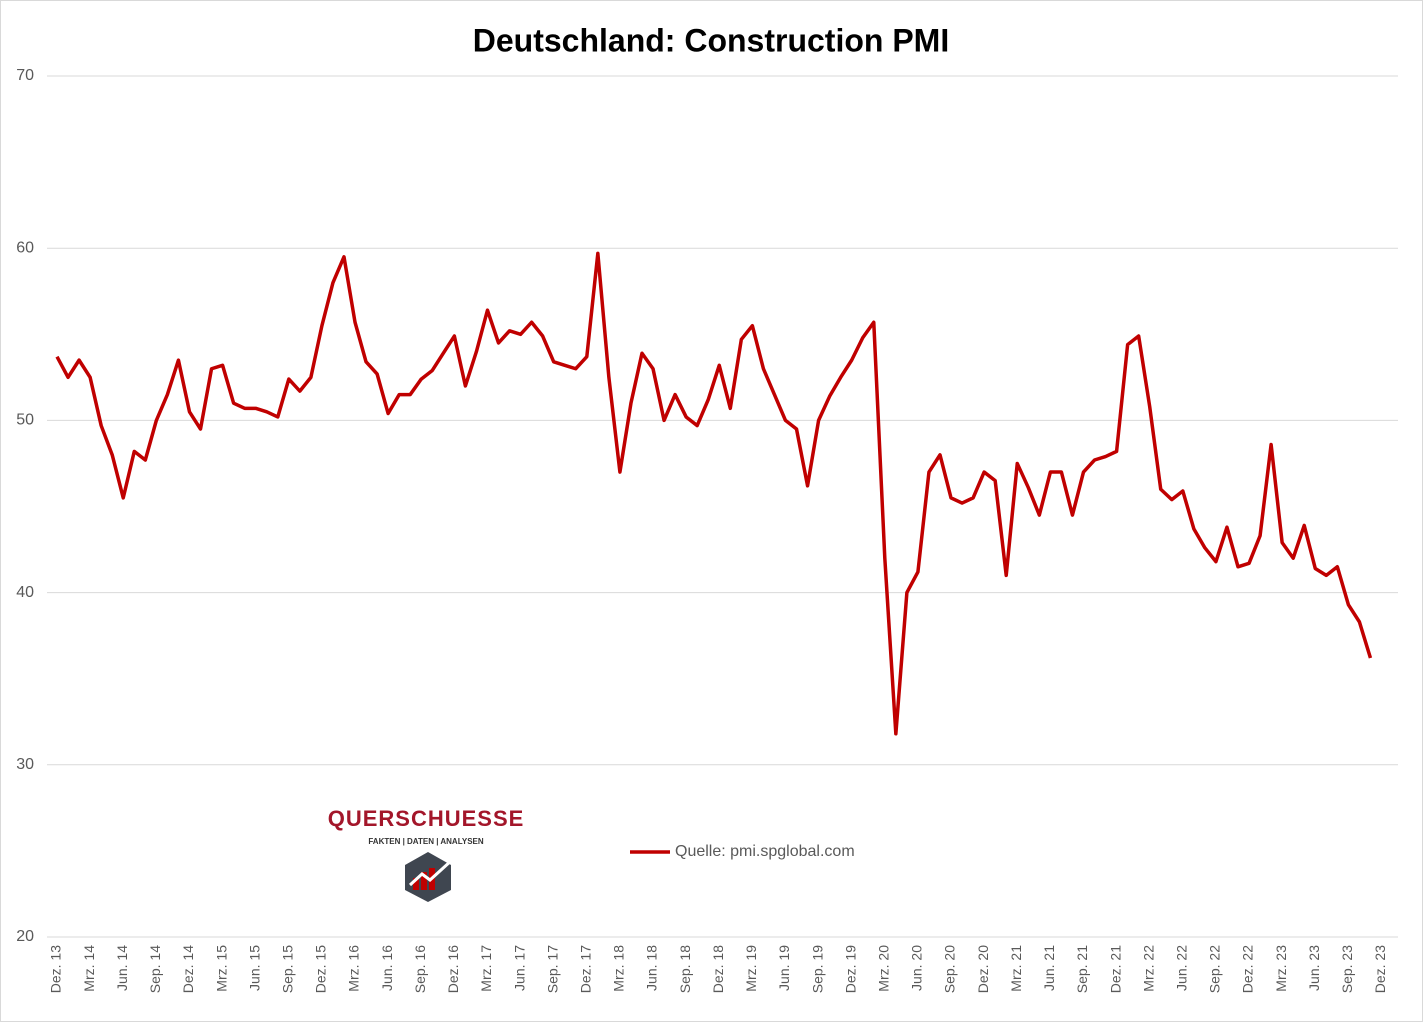  Describe the element at coordinates (1049, 968) in the screenshot. I see `x-tick-label: Jun. 21` at that location.